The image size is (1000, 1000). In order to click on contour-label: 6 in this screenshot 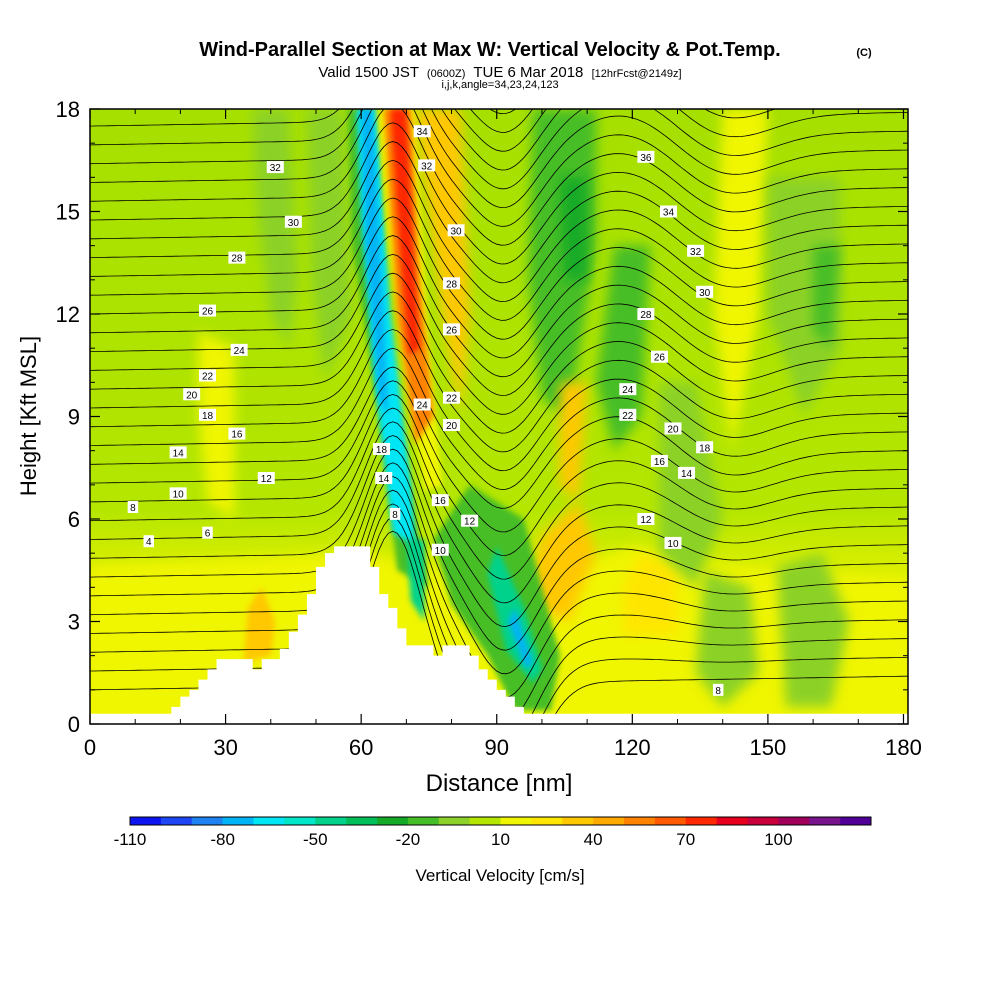, I will do `click(208, 534)`.